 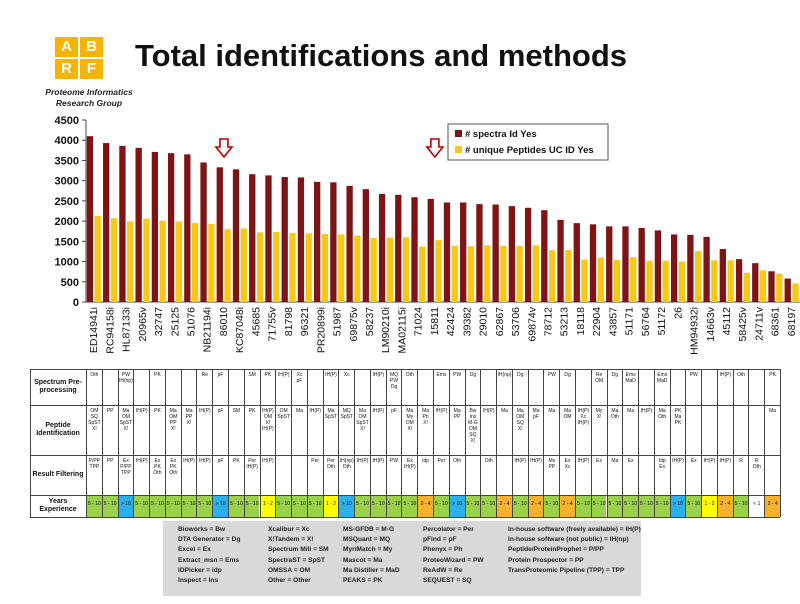 What do you see at coordinates (378, 375) in the screenshot?
I see `preprocessing-cell: IH(P)` at bounding box center [378, 375].